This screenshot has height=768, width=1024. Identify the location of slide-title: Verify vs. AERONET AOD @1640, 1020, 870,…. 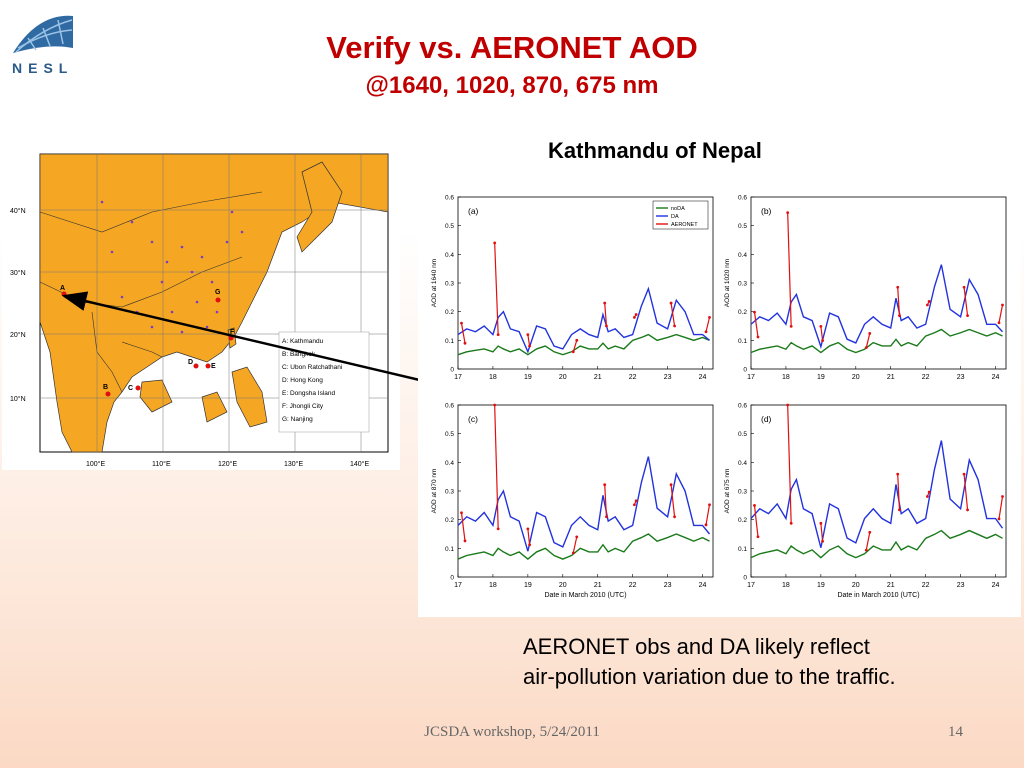
(512, 65).